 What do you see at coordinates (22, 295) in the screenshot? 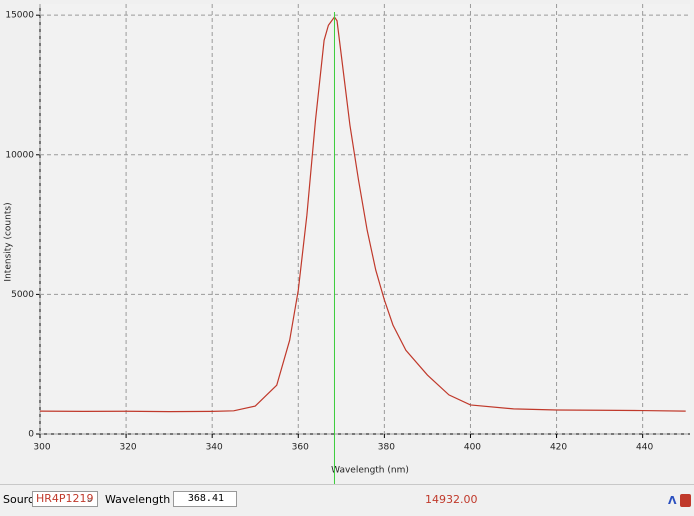
I see `y-tick-label: 5000` at bounding box center [22, 295].